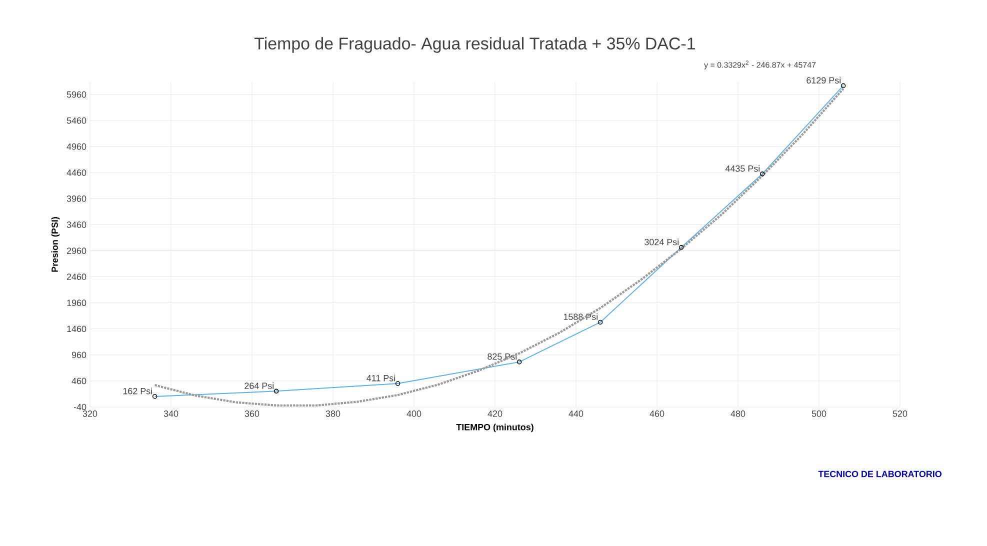 This screenshot has height=546, width=987. Describe the element at coordinates (79, 355) in the screenshot. I see `y-tick-label: 960` at that location.